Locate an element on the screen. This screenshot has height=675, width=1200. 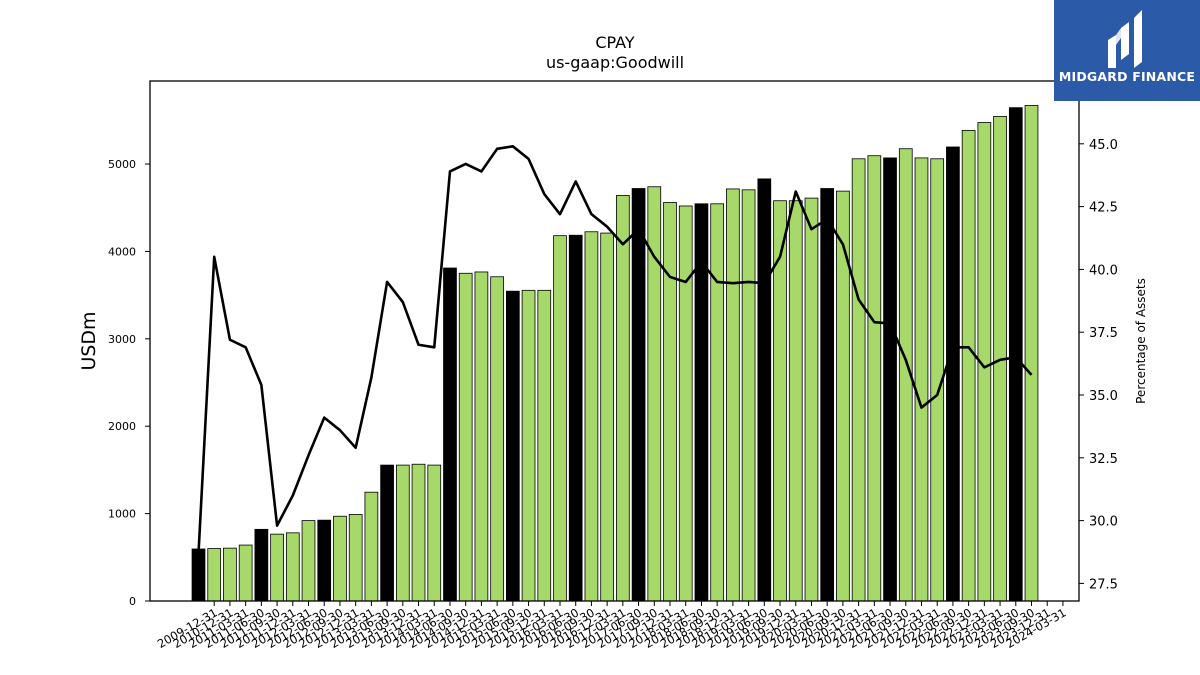
y2-tick-label: 40.0 is located at coordinates (1103, 270).